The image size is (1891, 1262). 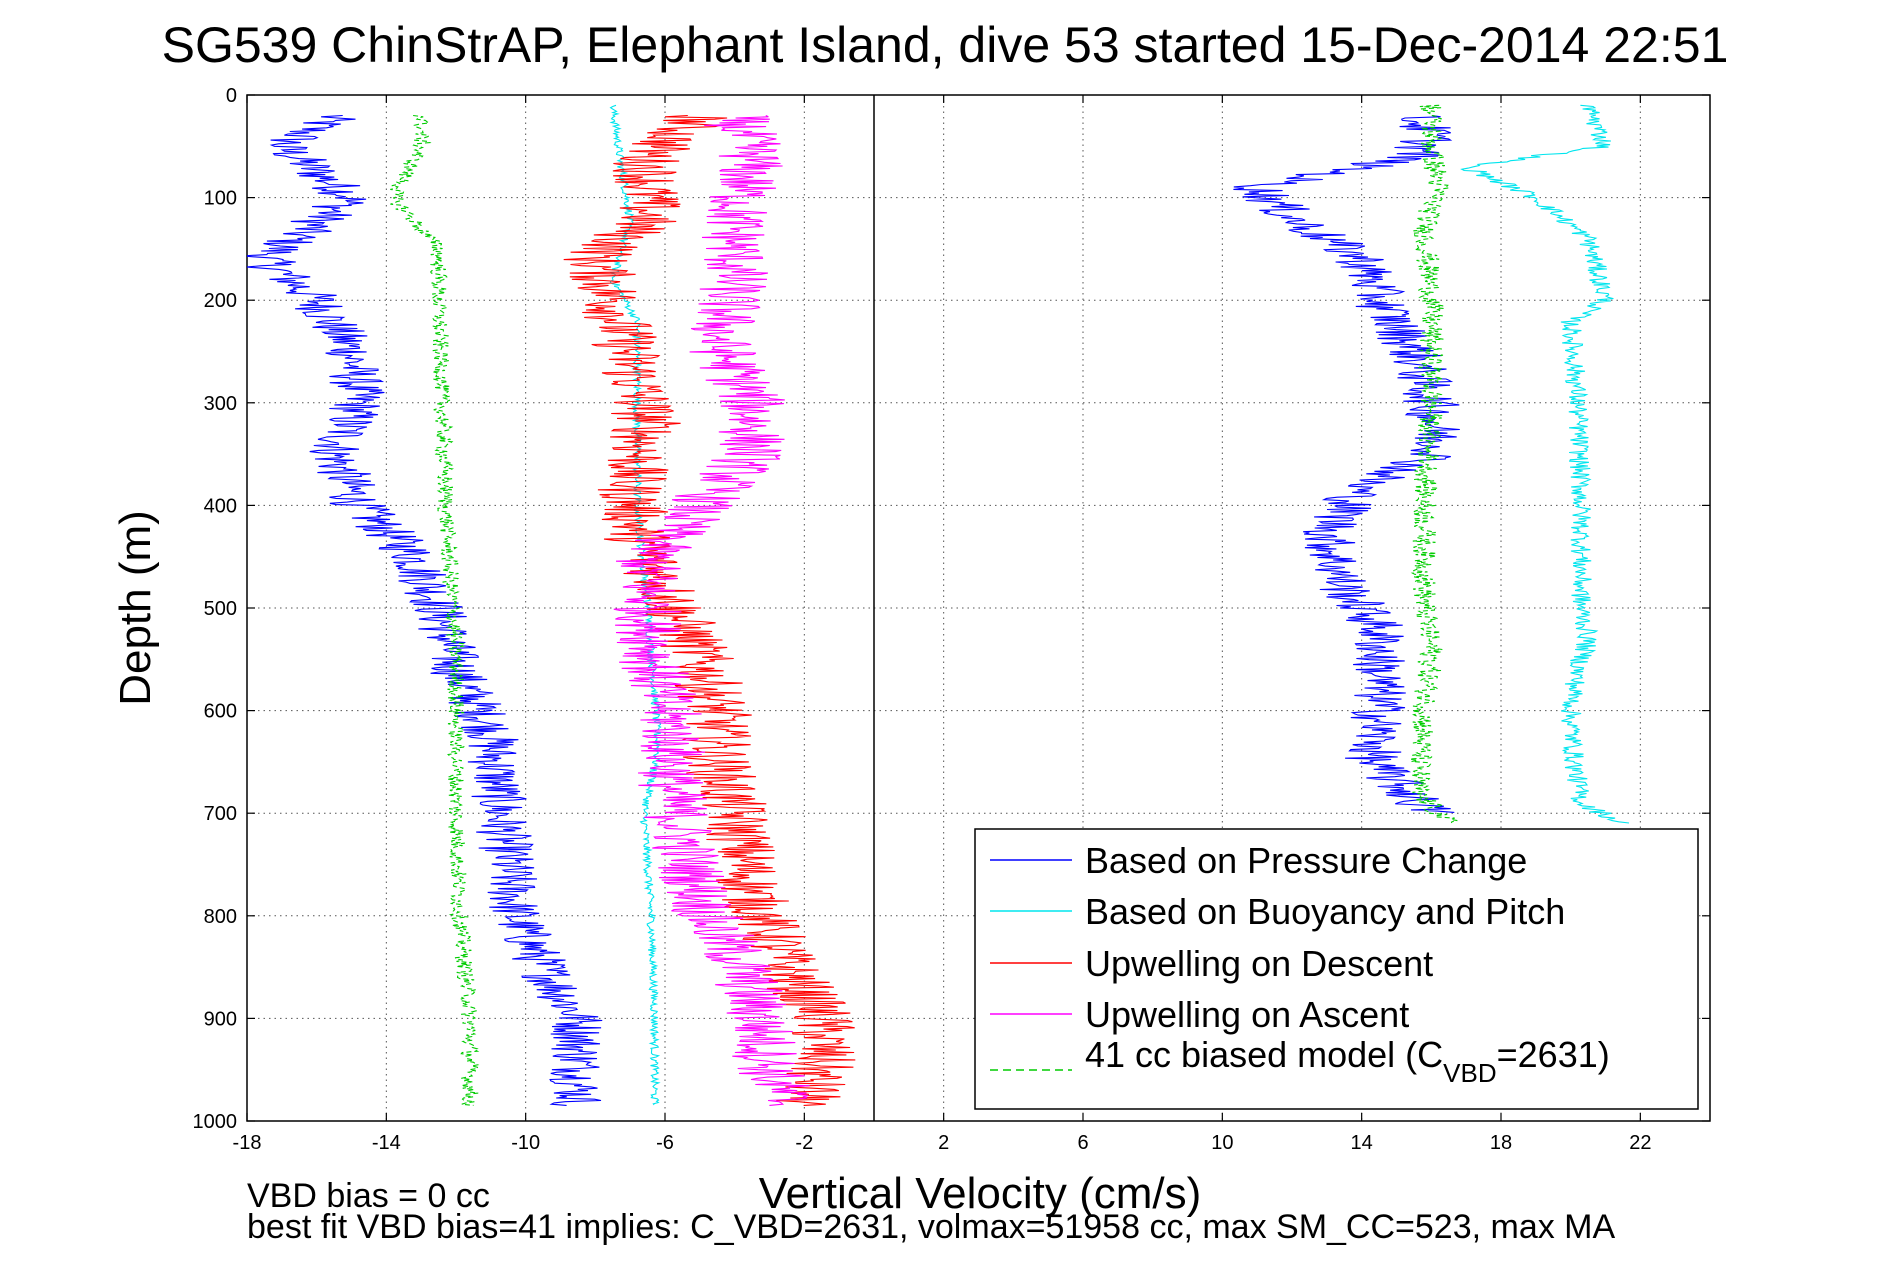 What do you see at coordinates (220, 917) in the screenshot?
I see `y-tick-label: 800` at bounding box center [220, 917].